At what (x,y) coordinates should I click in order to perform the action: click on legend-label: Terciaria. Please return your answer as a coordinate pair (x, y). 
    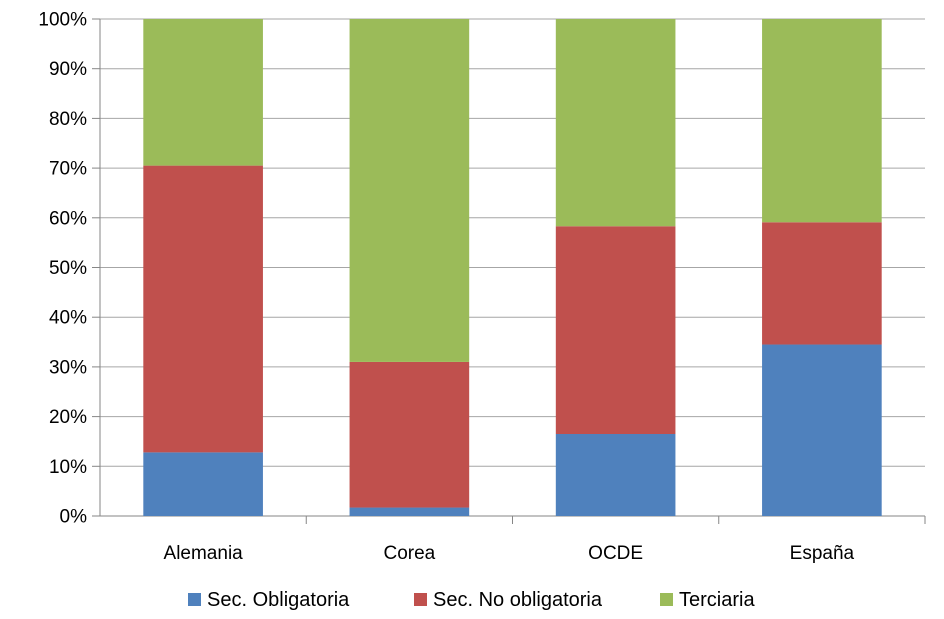
    Looking at the image, I should click on (717, 600).